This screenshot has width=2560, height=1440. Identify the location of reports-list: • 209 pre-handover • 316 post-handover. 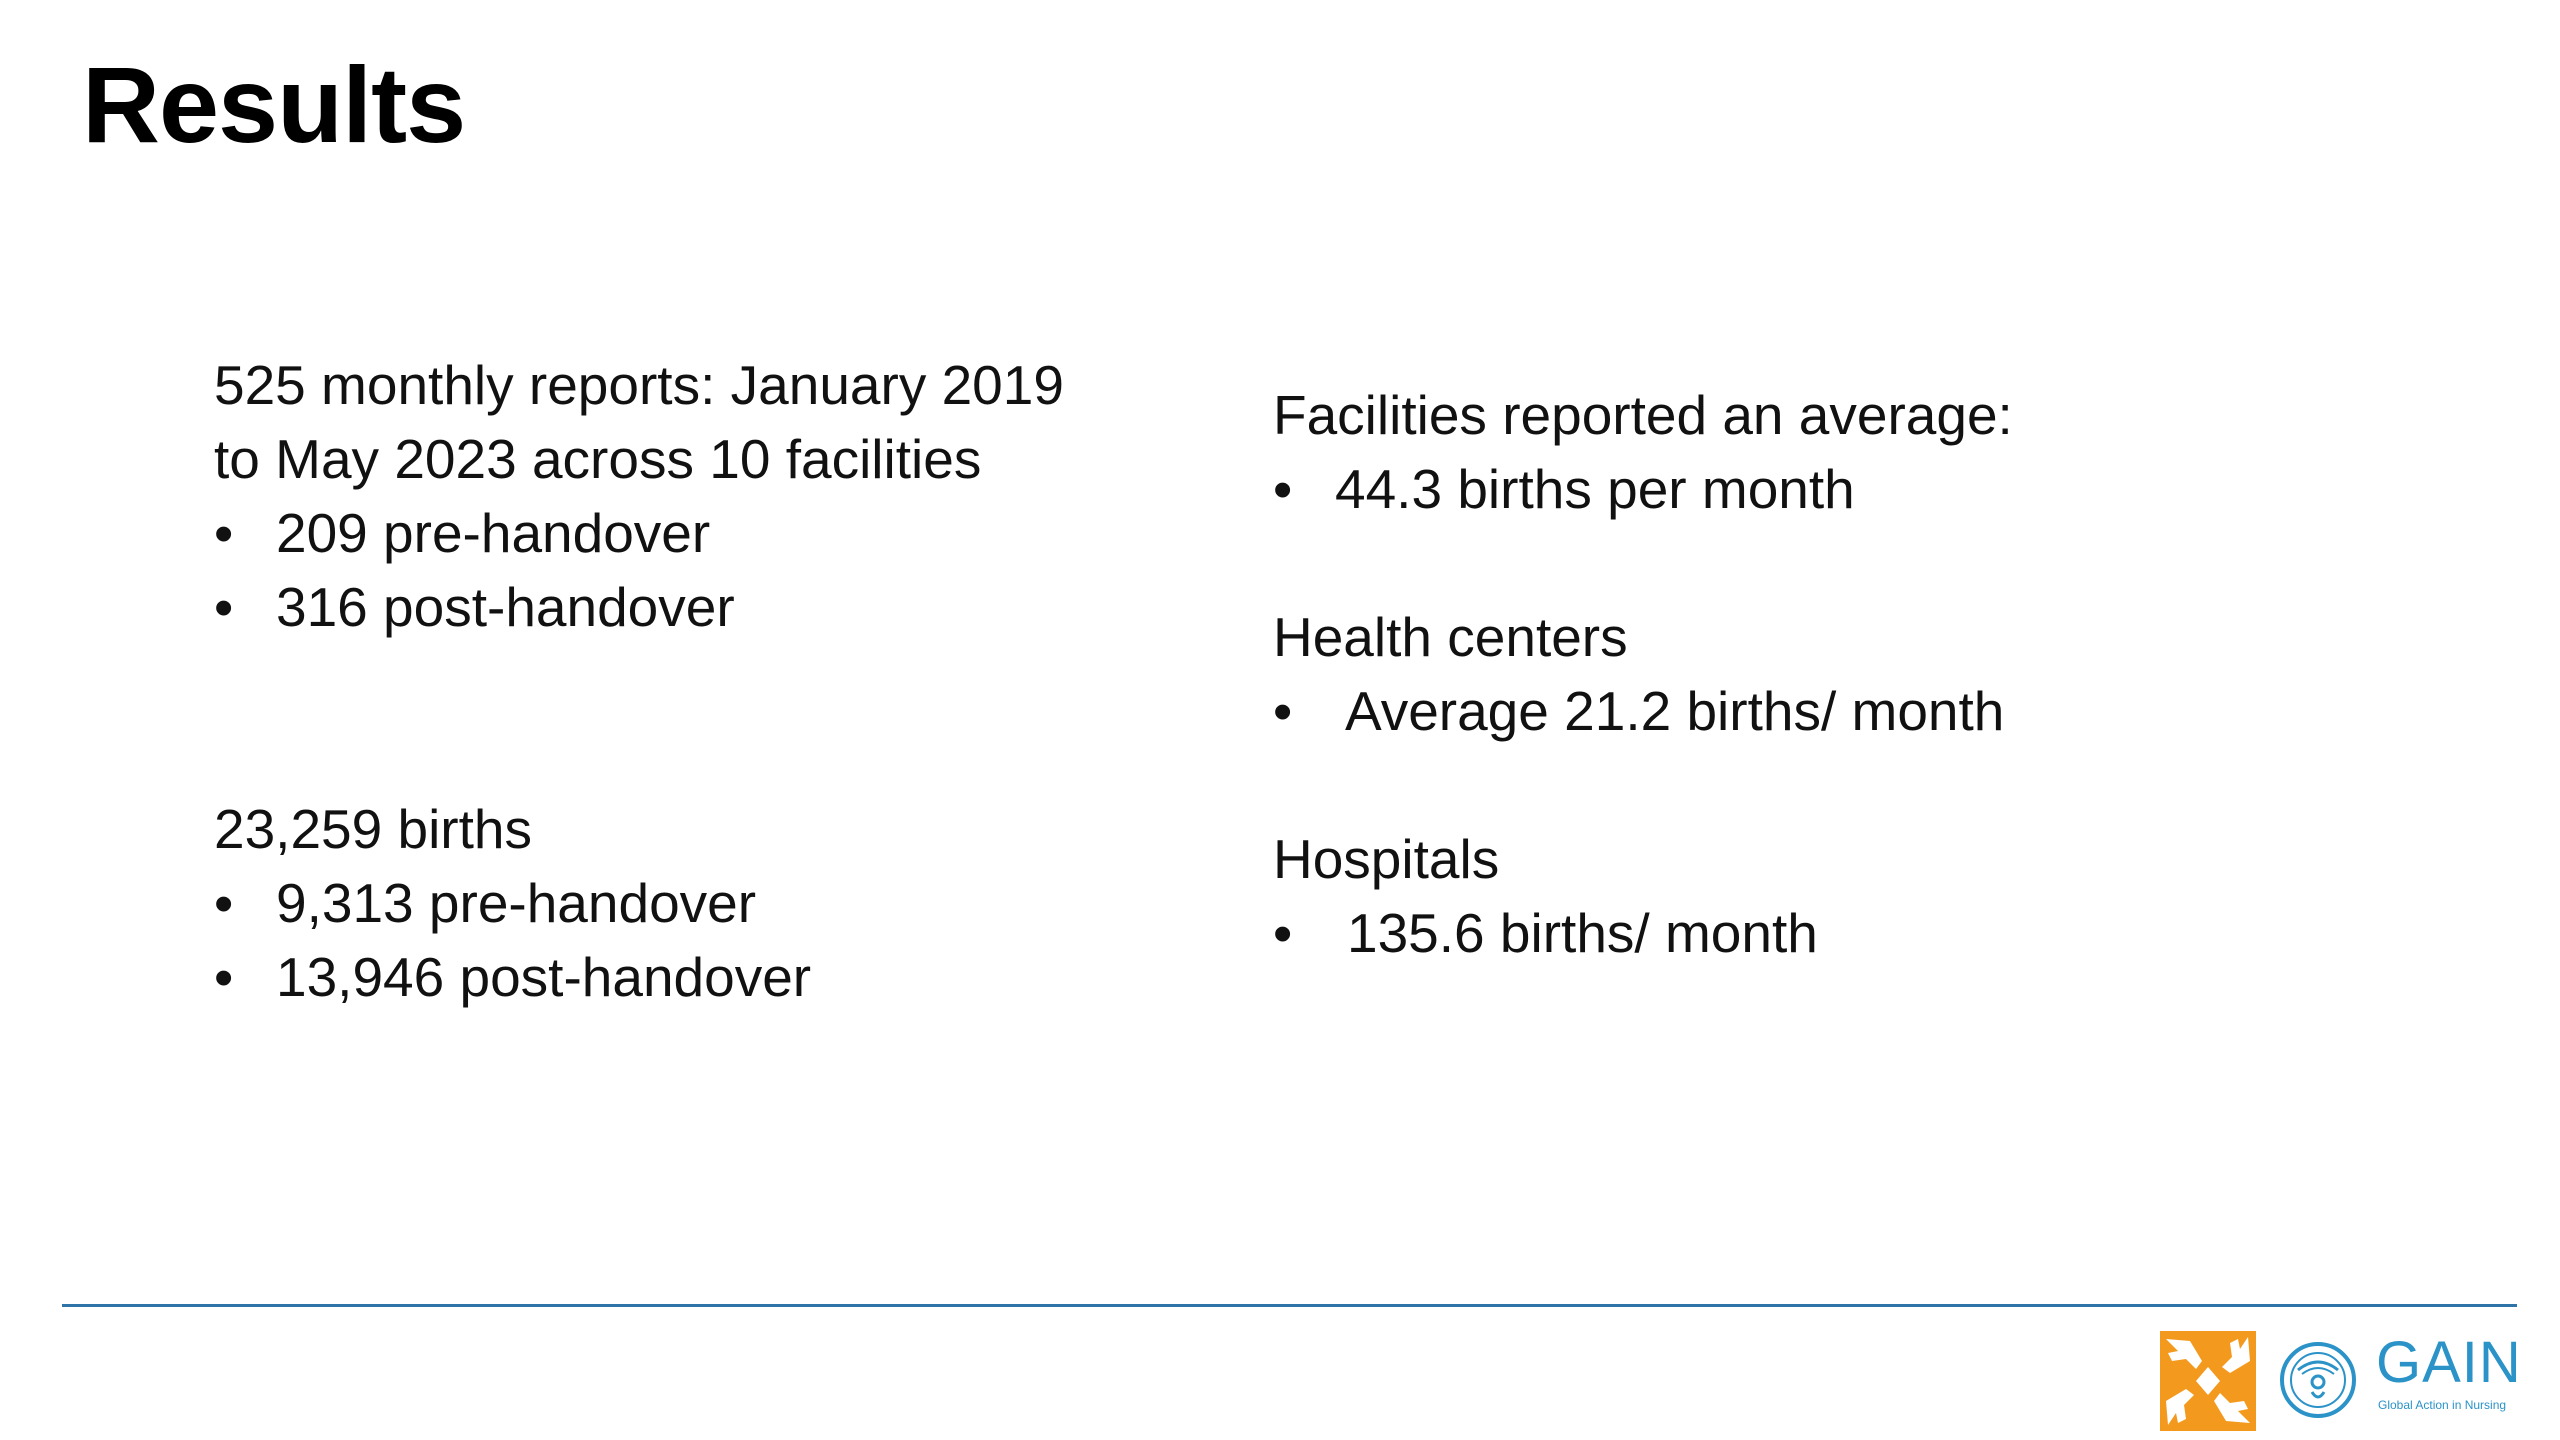
(639, 570).